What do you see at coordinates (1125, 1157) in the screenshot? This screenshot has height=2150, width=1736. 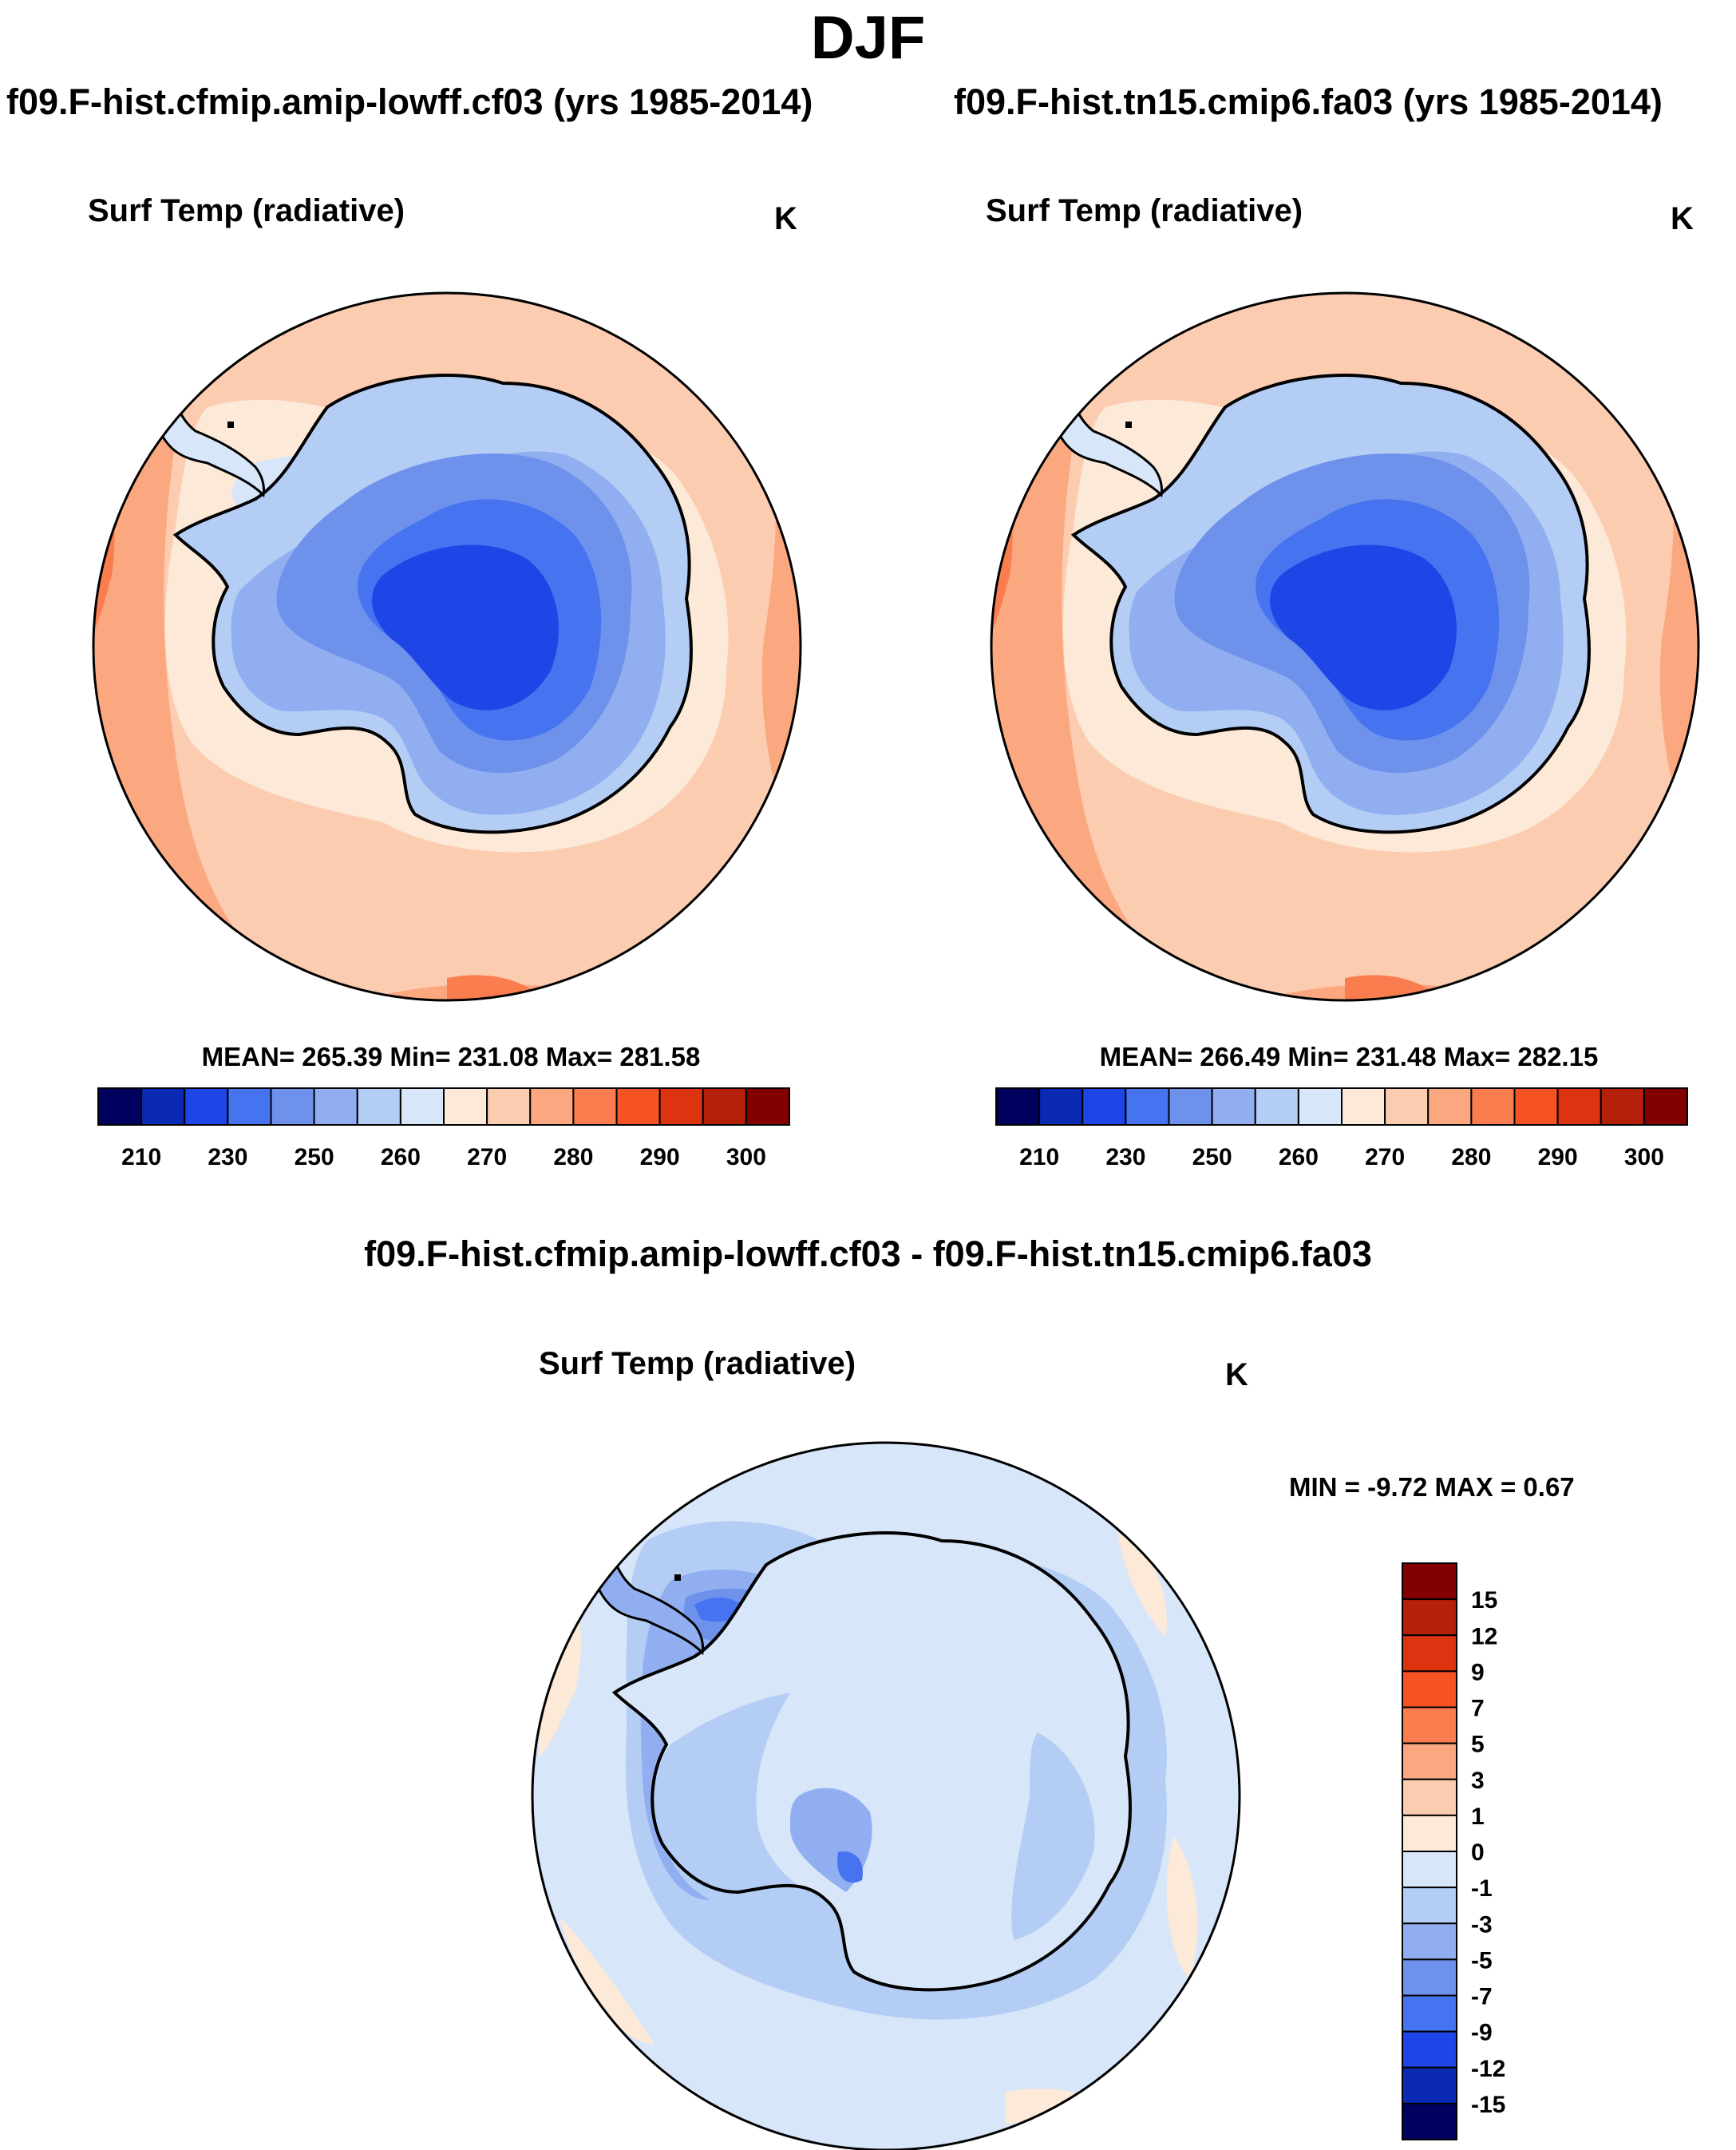 I see `right-colorbar-tick-label: 230` at bounding box center [1125, 1157].